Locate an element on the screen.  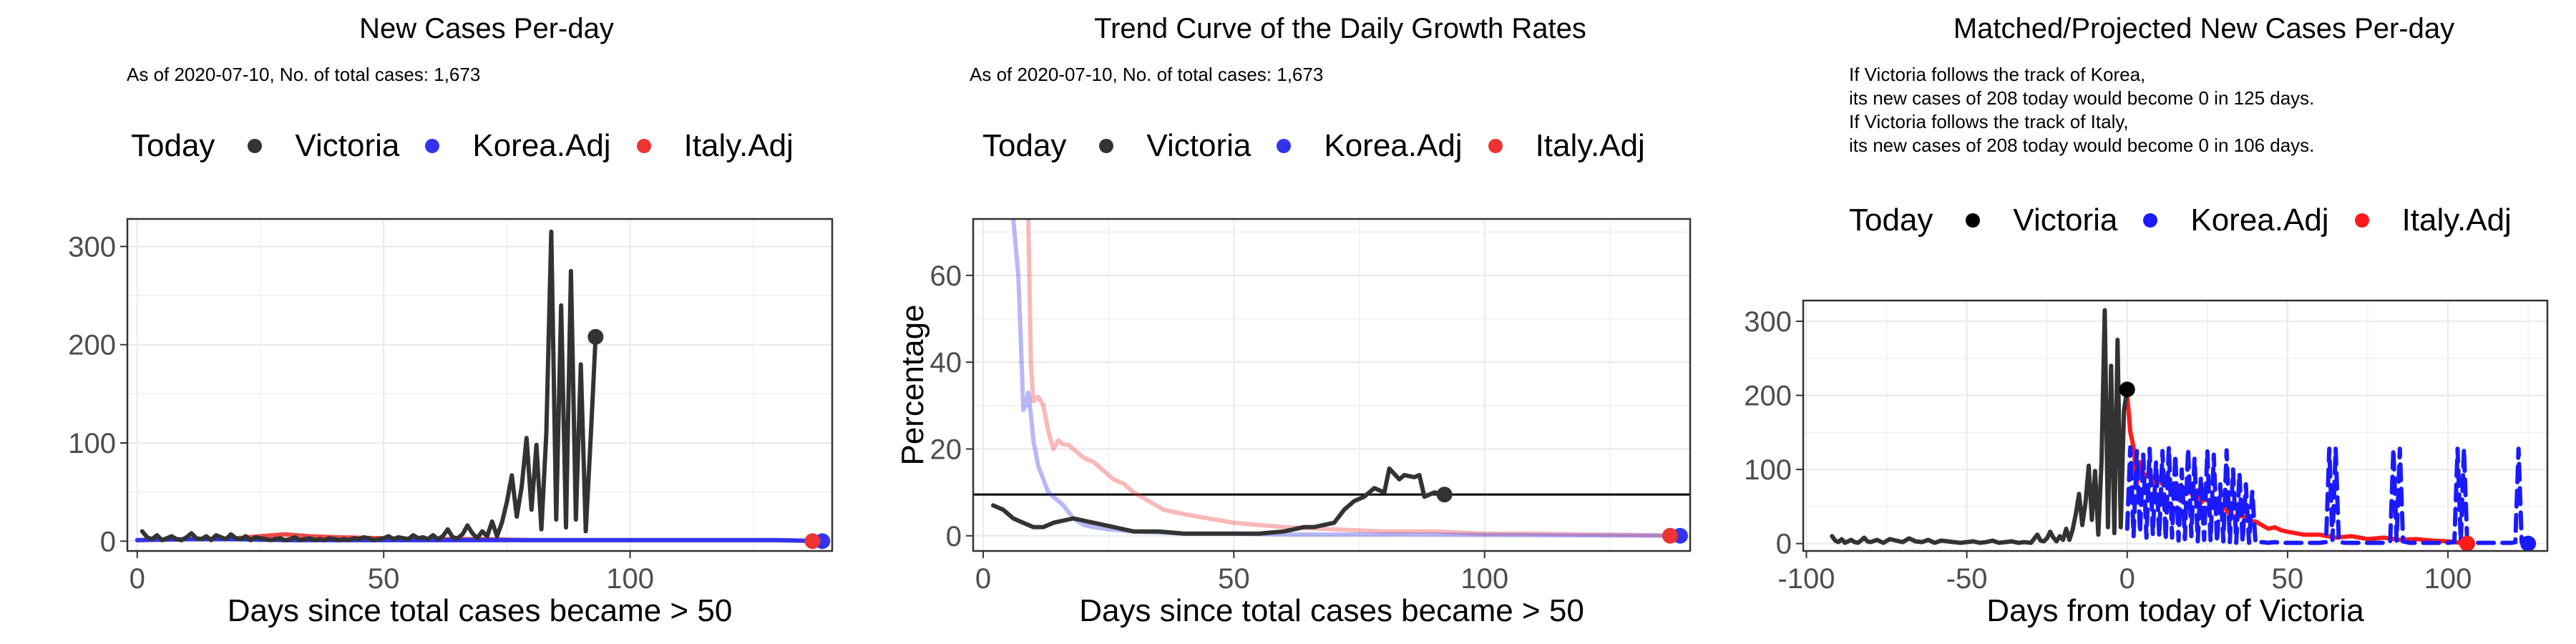
x-tick-label: -50 is located at coordinates (1967, 579).